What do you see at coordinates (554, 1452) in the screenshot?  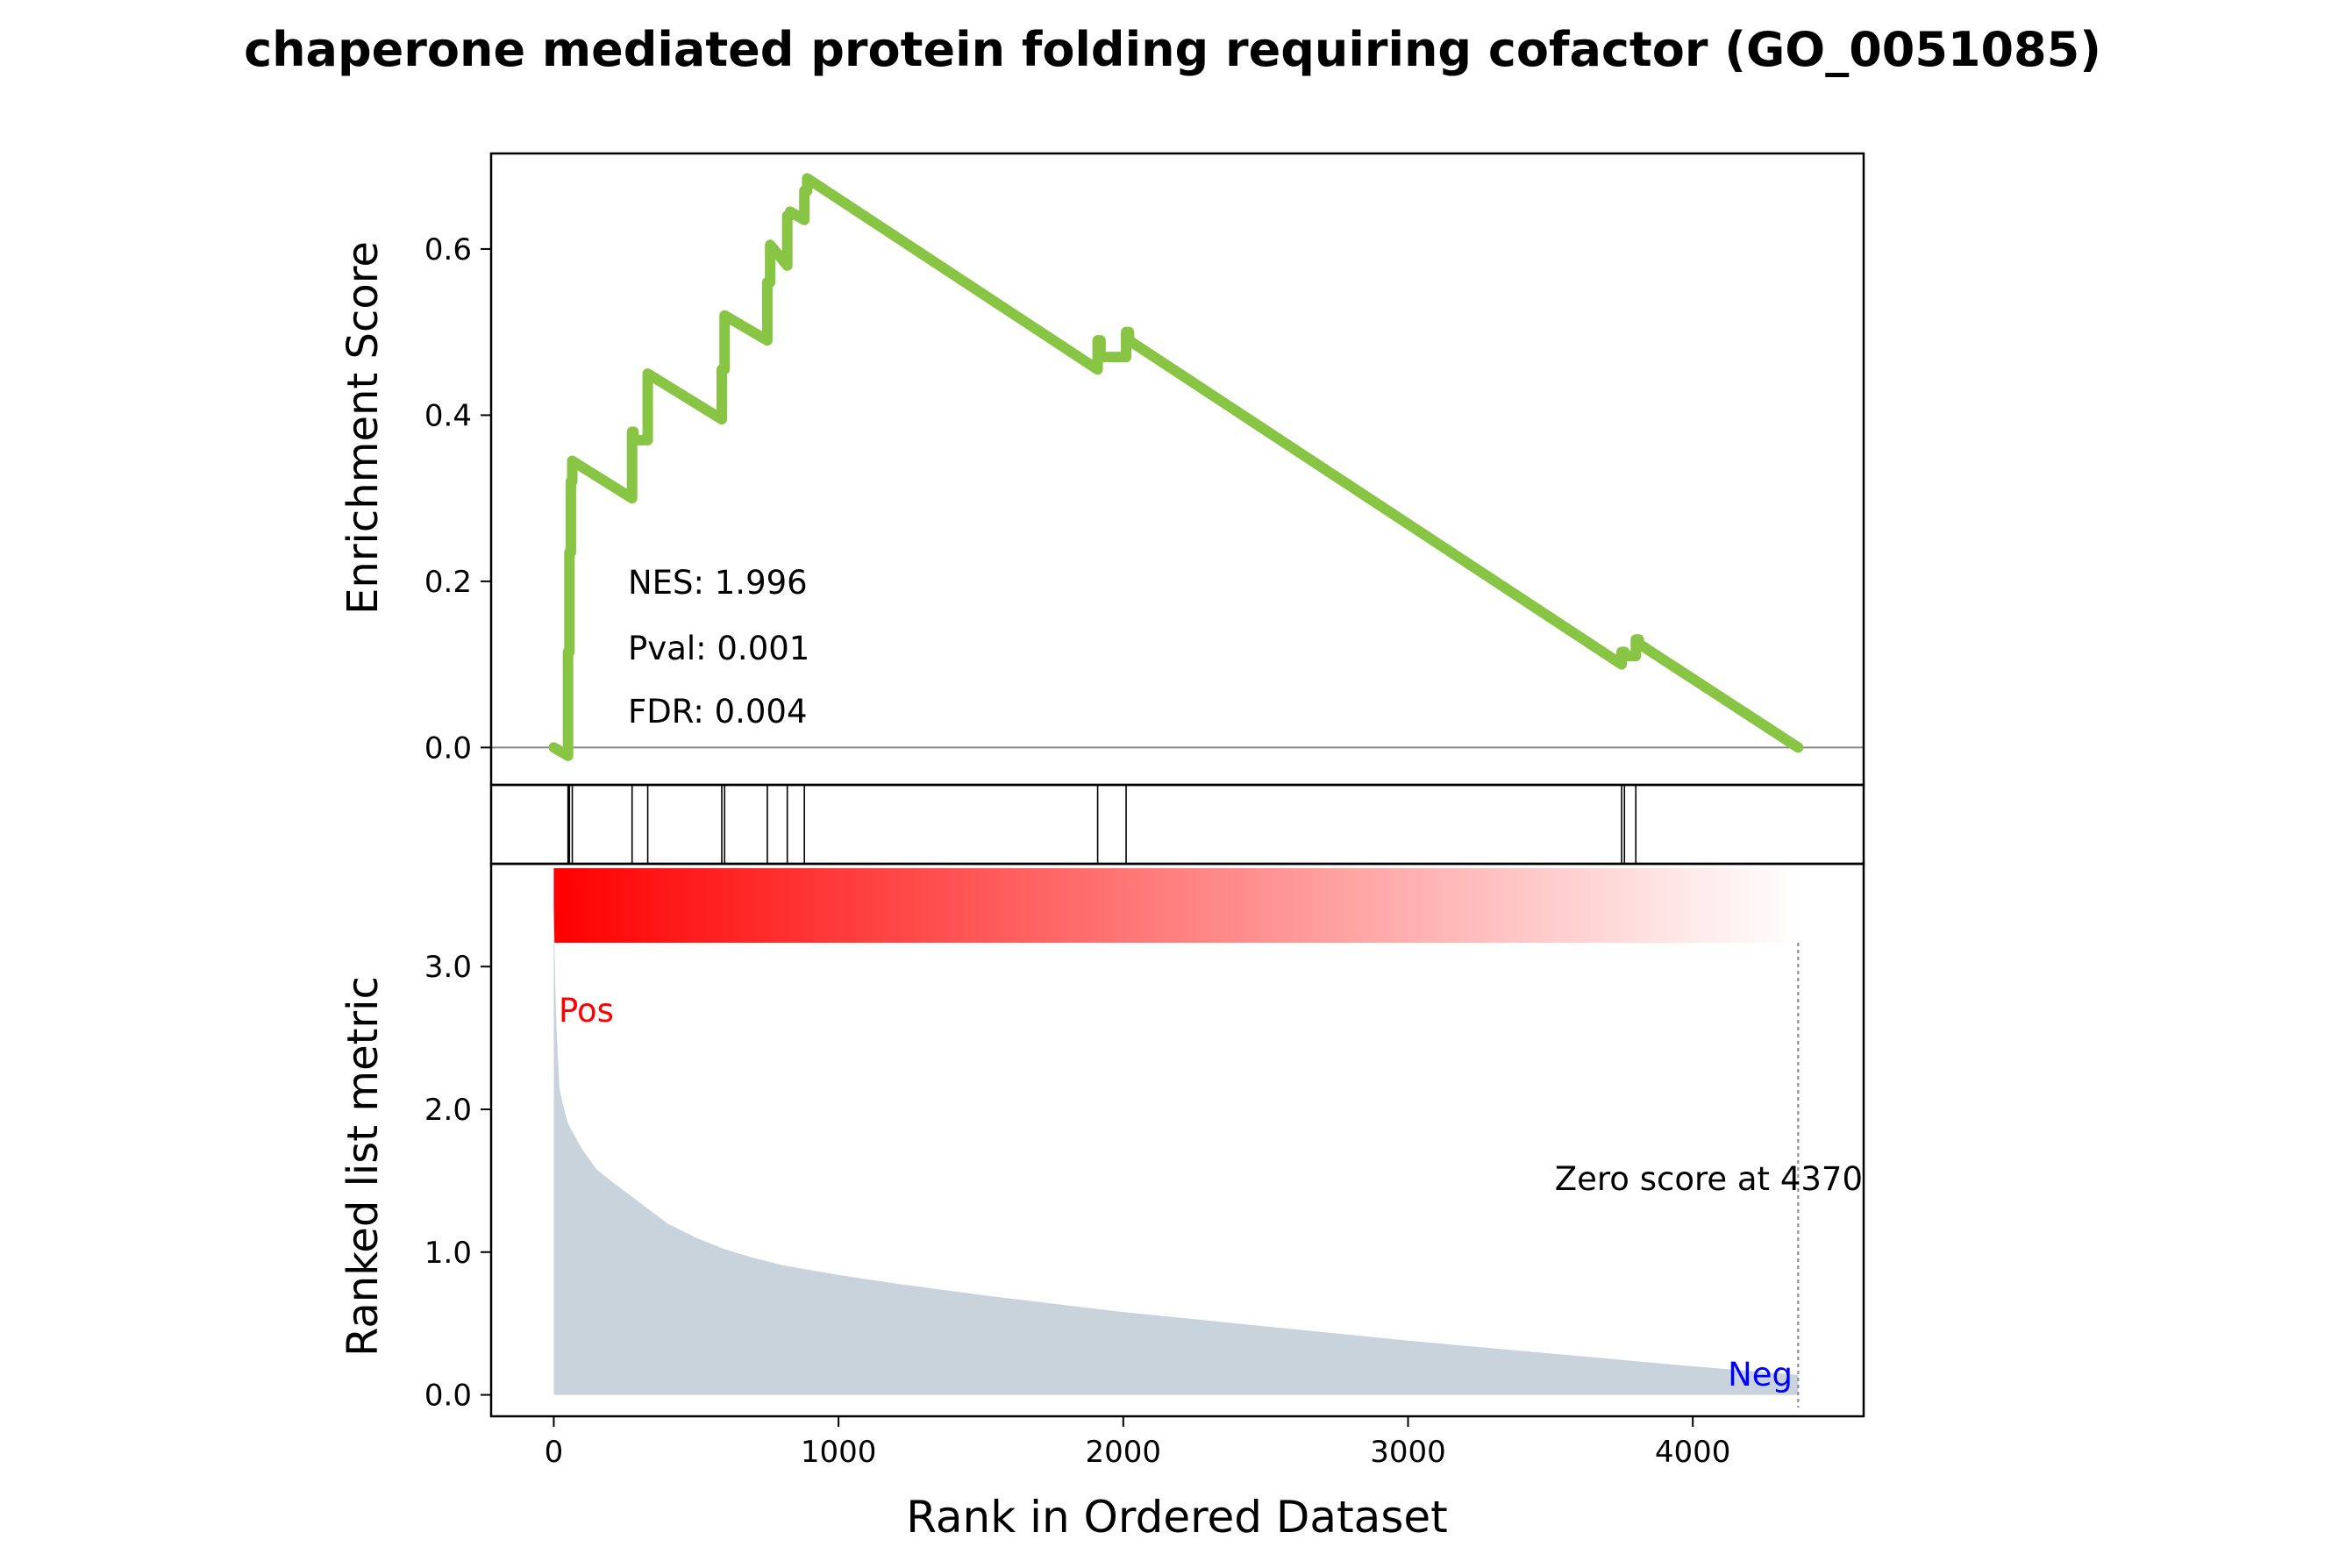 I see `x-tick-label: 0` at bounding box center [554, 1452].